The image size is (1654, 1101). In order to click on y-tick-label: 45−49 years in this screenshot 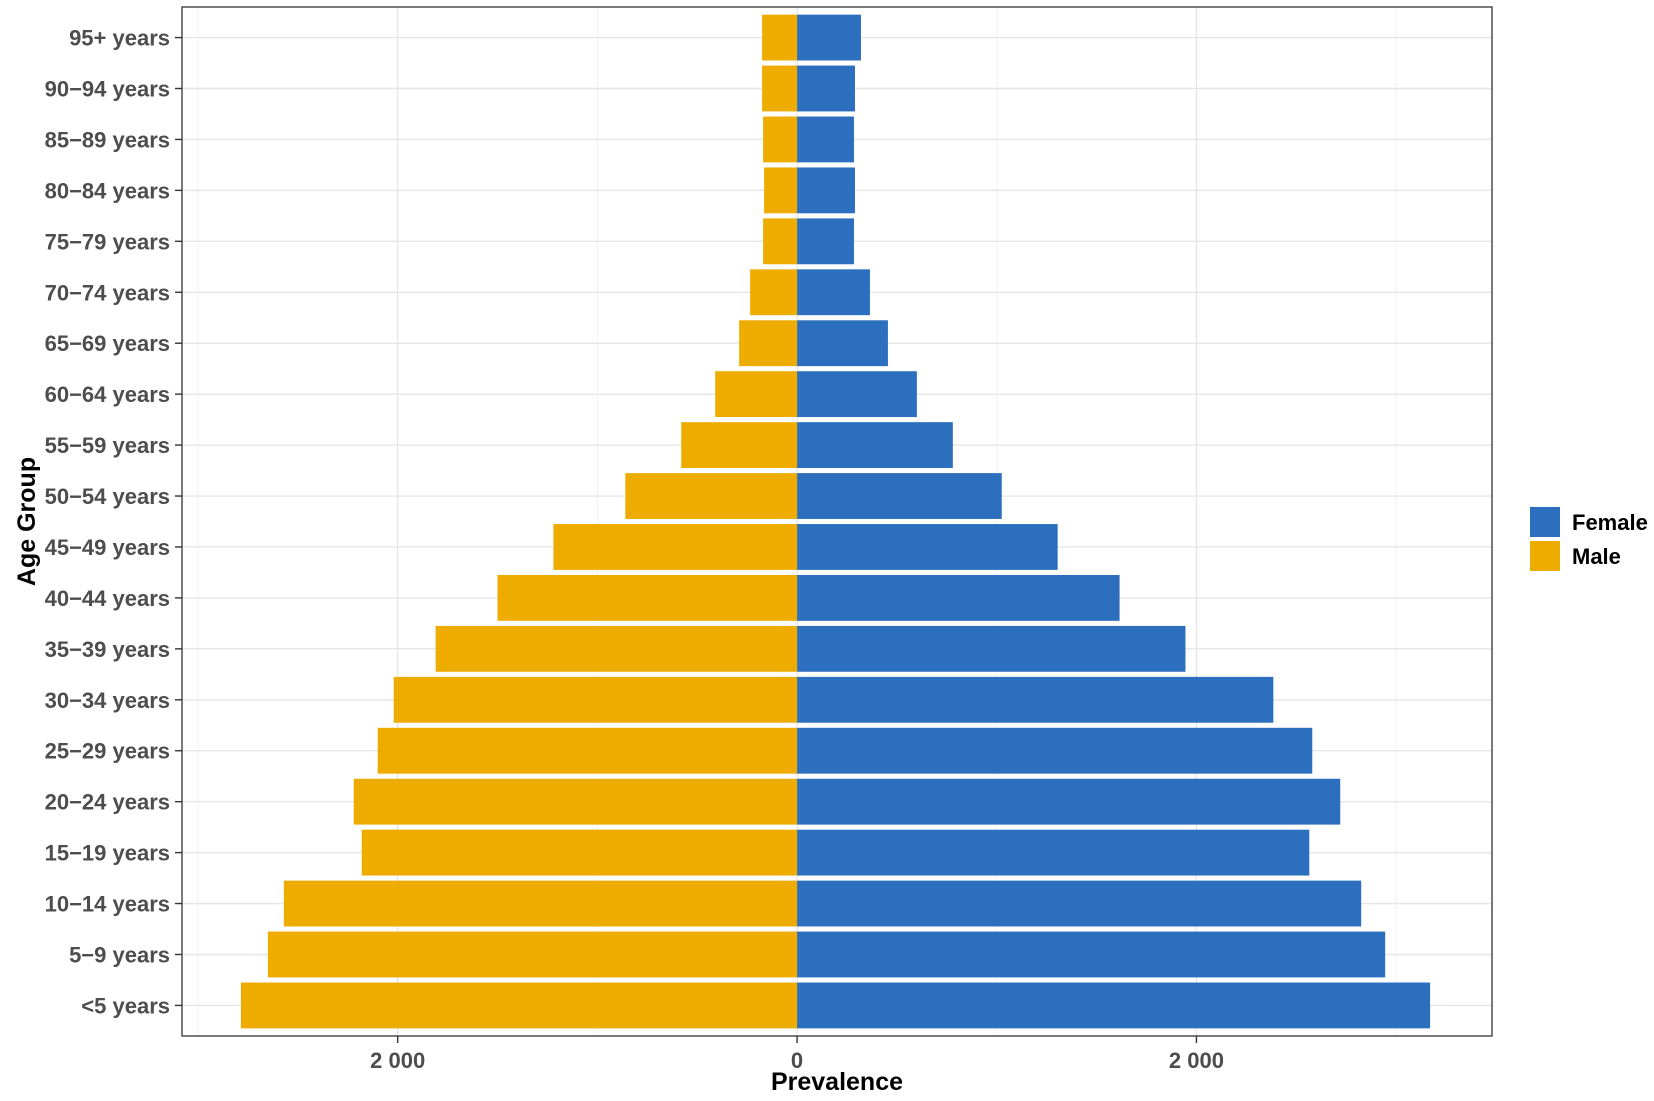, I will do `click(107, 547)`.